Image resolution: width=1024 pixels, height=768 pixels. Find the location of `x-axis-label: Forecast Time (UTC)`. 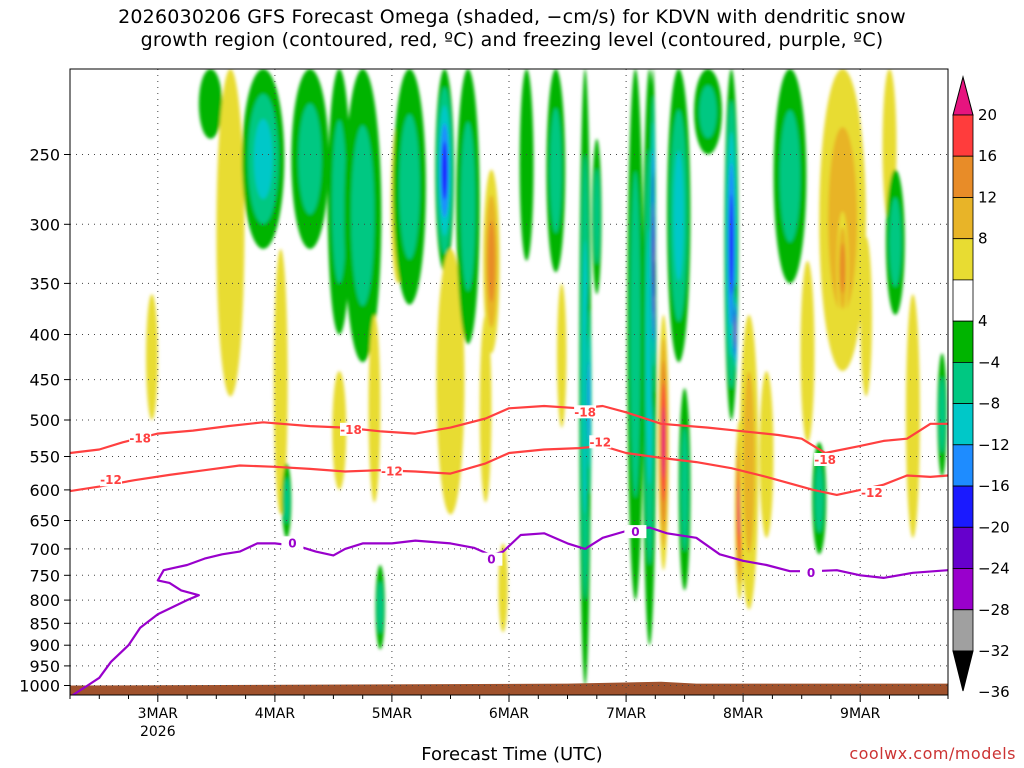

x-axis-label: Forecast Time (UTC) is located at coordinates (512, 754).